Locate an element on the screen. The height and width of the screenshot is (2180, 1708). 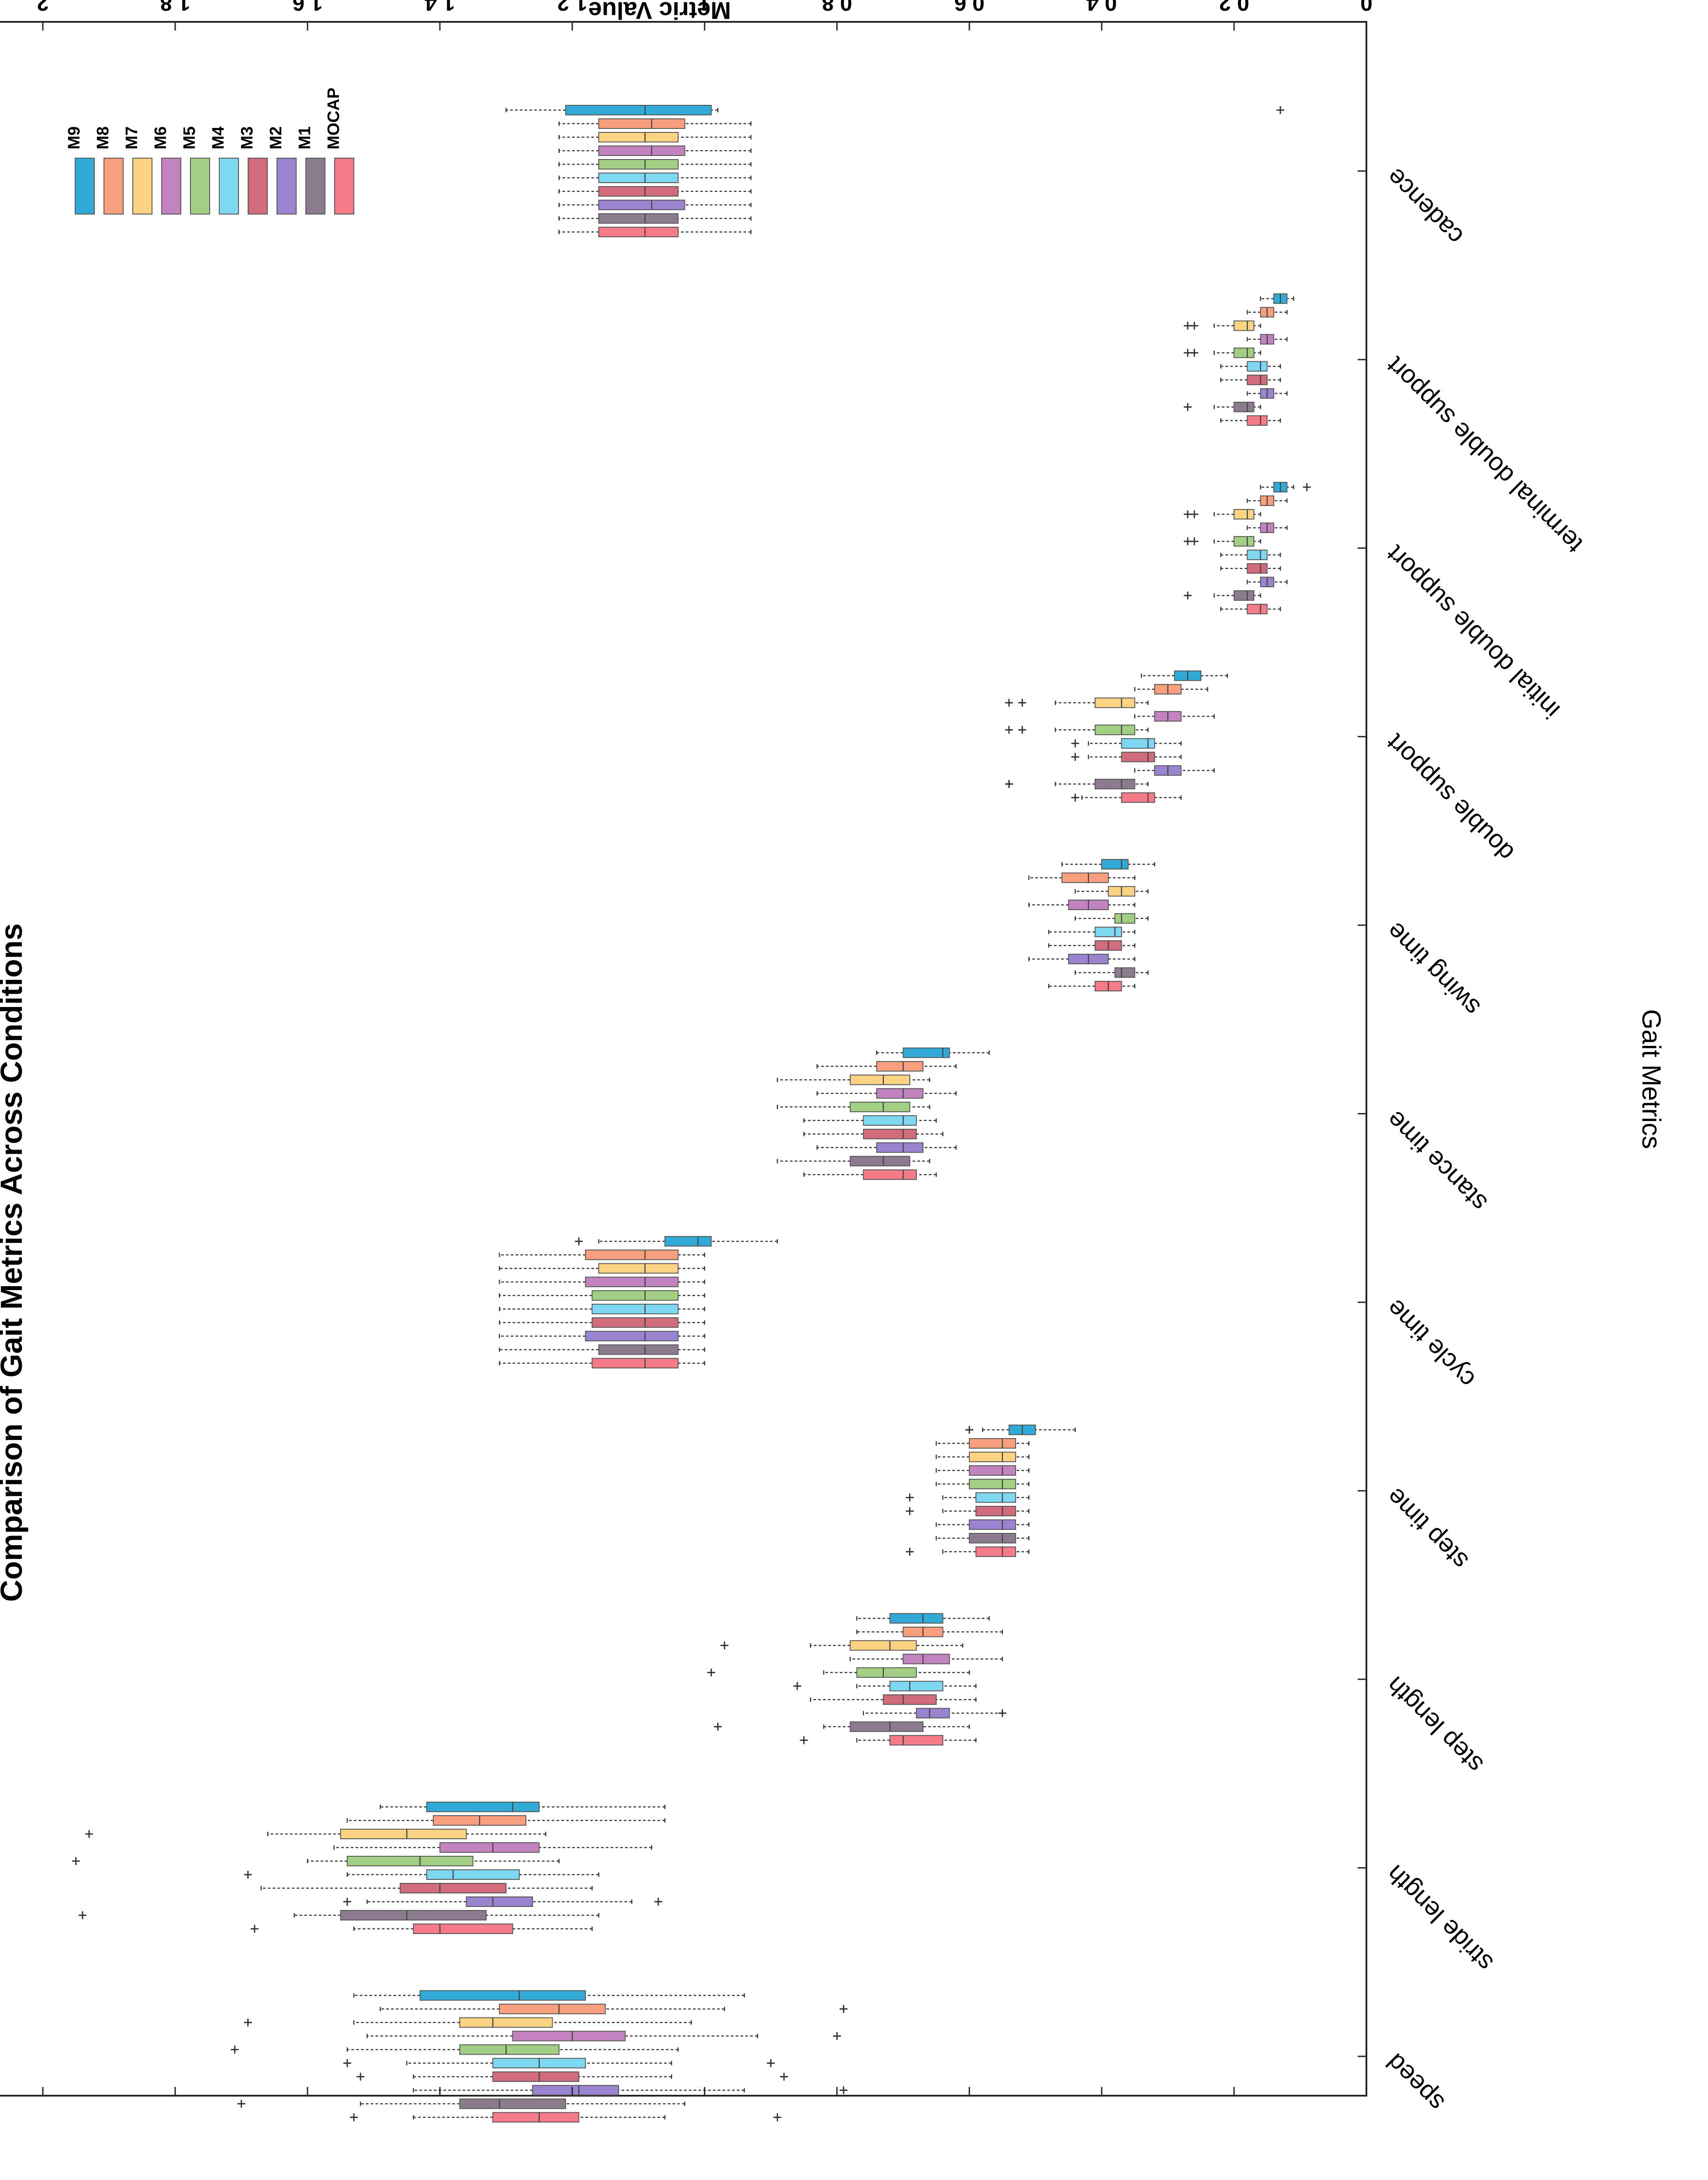
metric-group-double-support is located at coordinates (1117, 736).